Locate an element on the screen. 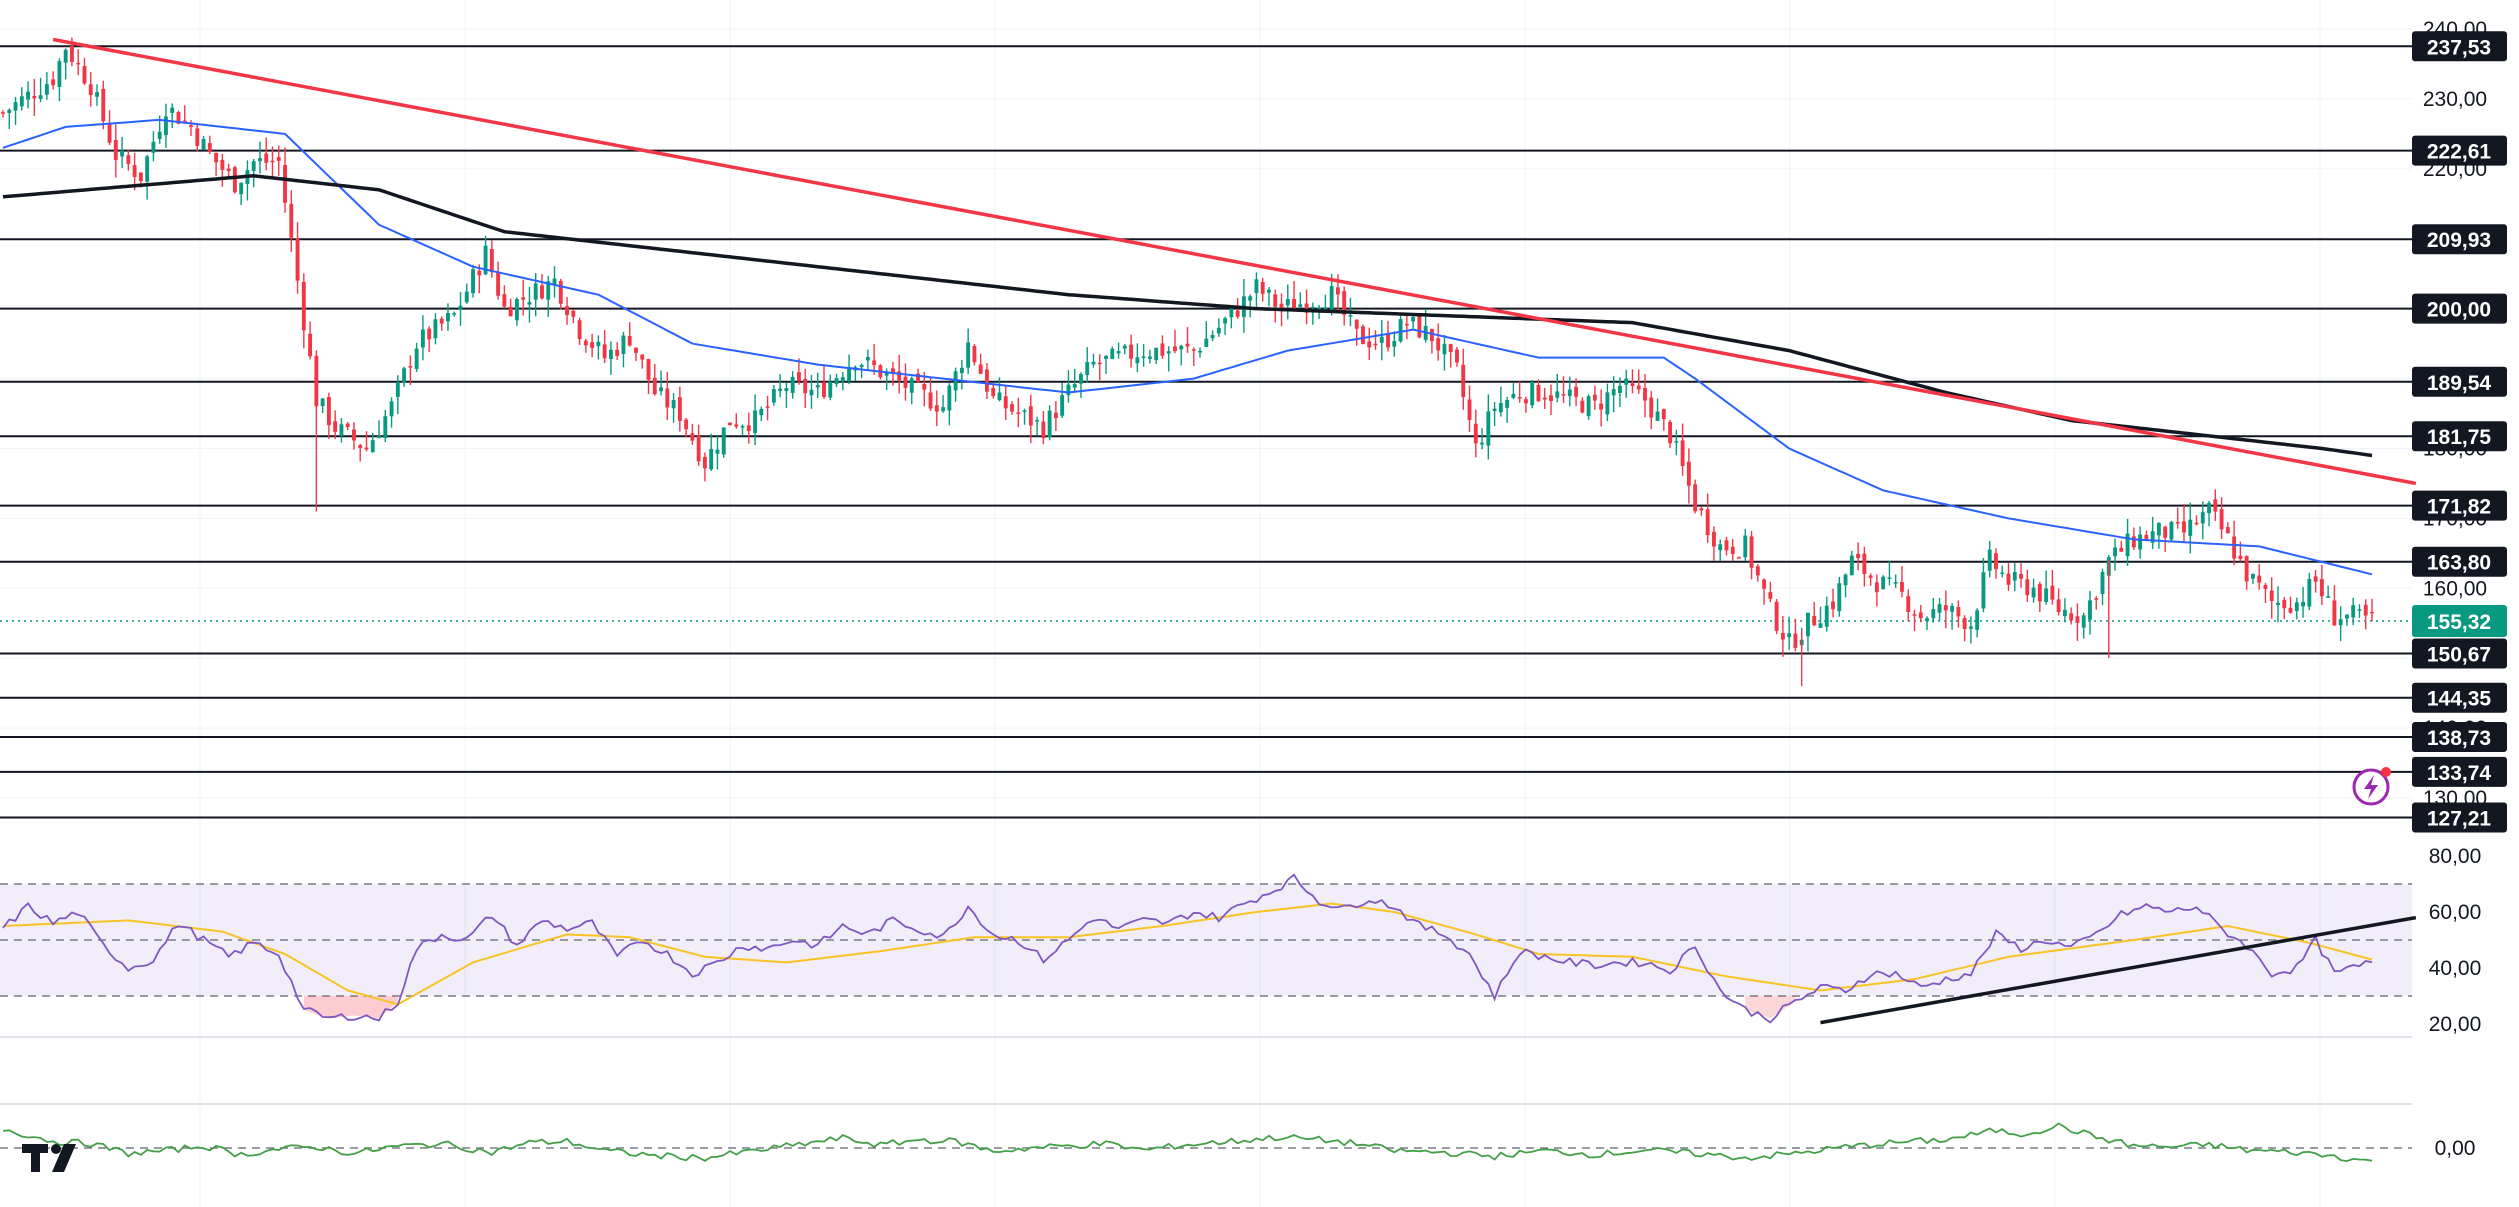  level-label: 222,61 is located at coordinates (2459, 150).